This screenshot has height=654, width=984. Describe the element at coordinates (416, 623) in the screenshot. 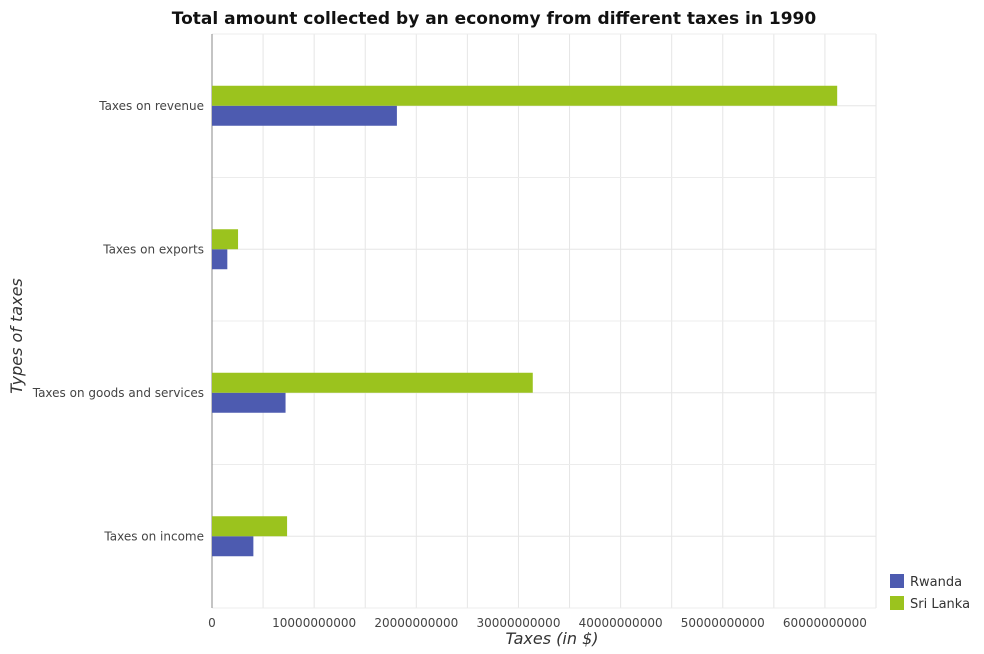

I see `x-tick-label: 20000000000` at that location.